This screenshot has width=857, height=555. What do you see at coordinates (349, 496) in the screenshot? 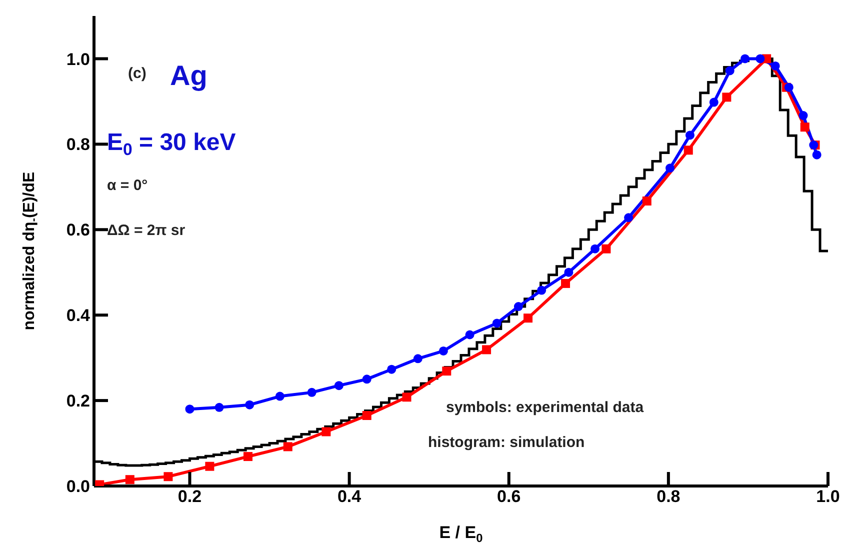
I see `x-tick-label: 0.4` at bounding box center [349, 496].